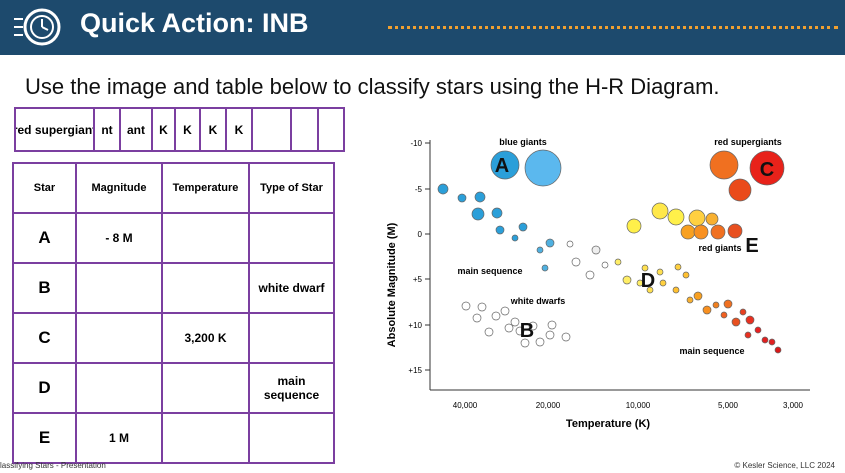 The width and height of the screenshot is (845, 473). I want to click on cell: main sequence, so click(291, 388).